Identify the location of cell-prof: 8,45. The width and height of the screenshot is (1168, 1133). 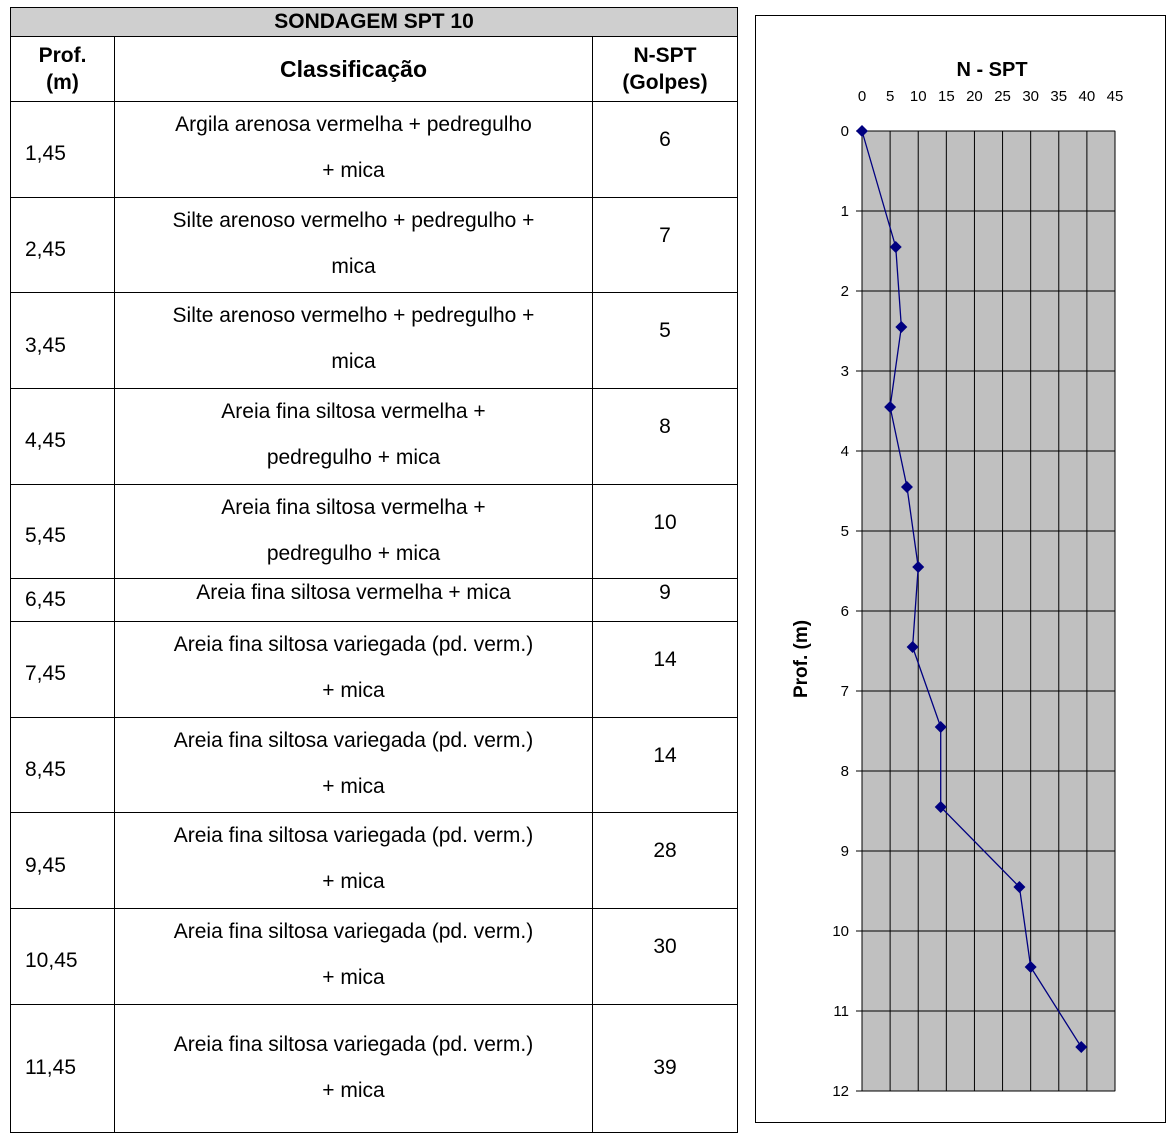
(62, 765).